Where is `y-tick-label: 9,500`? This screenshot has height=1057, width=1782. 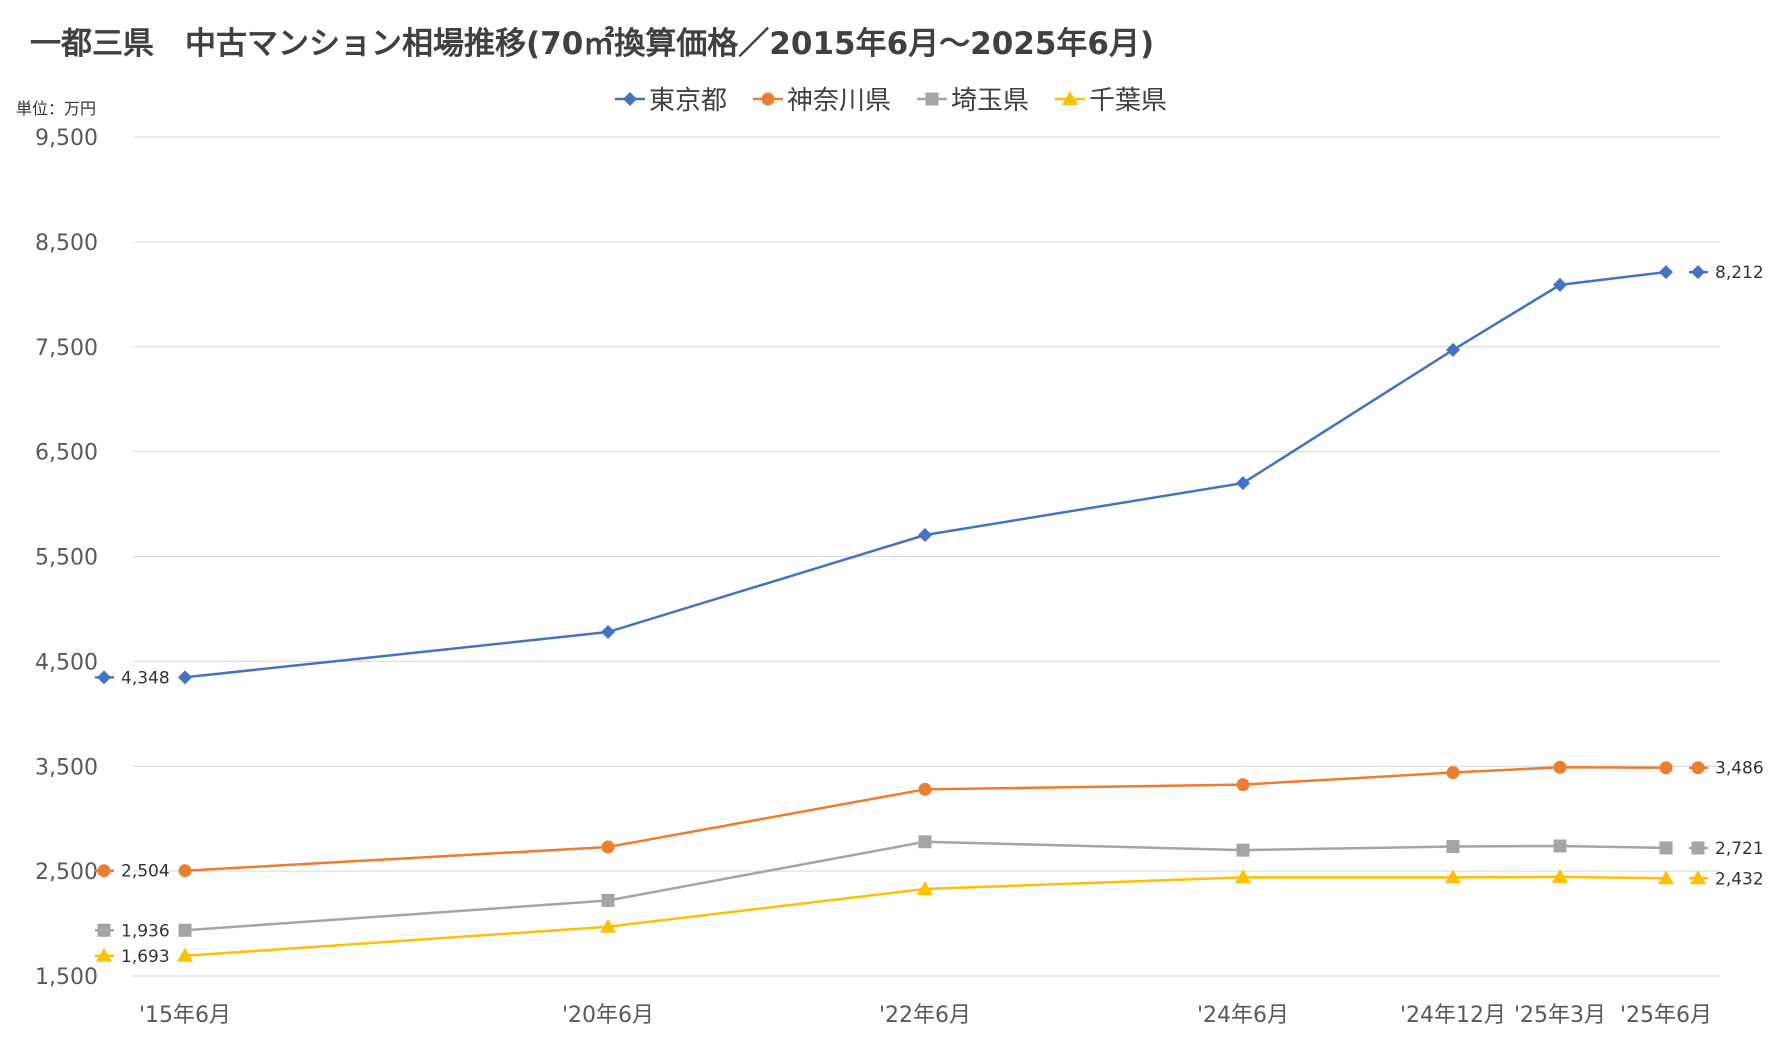 y-tick-label: 9,500 is located at coordinates (66, 138).